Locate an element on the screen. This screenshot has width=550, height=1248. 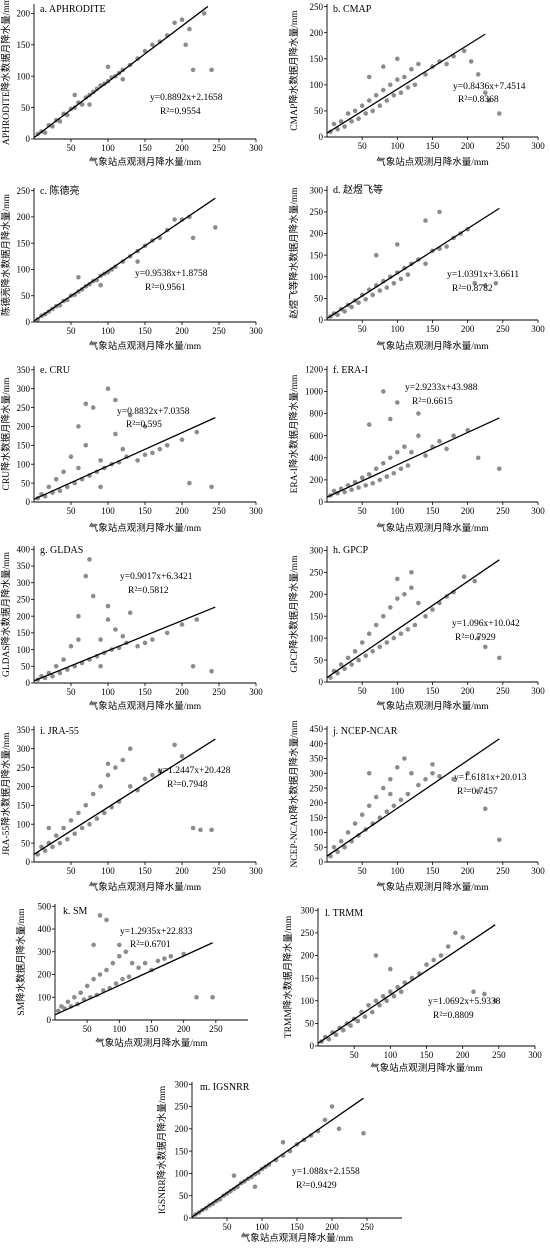
panel-title: e. CRU is located at coordinates (55, 370).